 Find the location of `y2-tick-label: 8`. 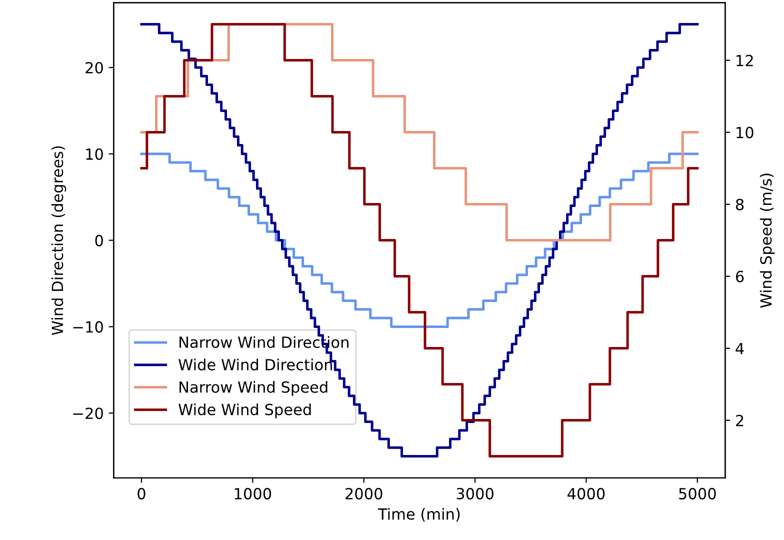

y2-tick-label: 8 is located at coordinates (740, 204).